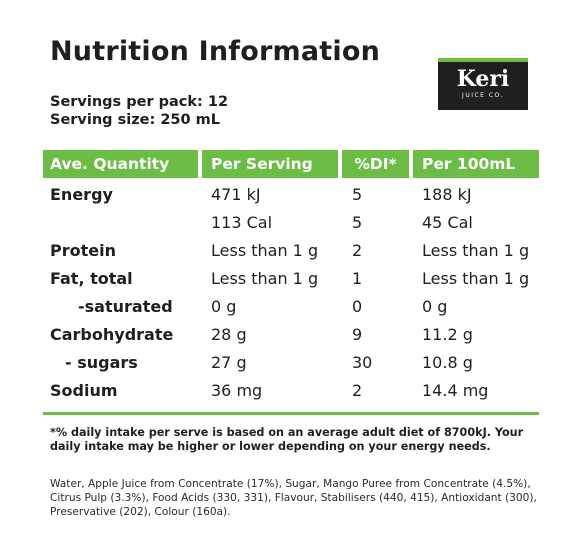 This screenshot has width=578, height=548. I want to click on row-per-100ml: 14.4 mg, so click(455, 390).